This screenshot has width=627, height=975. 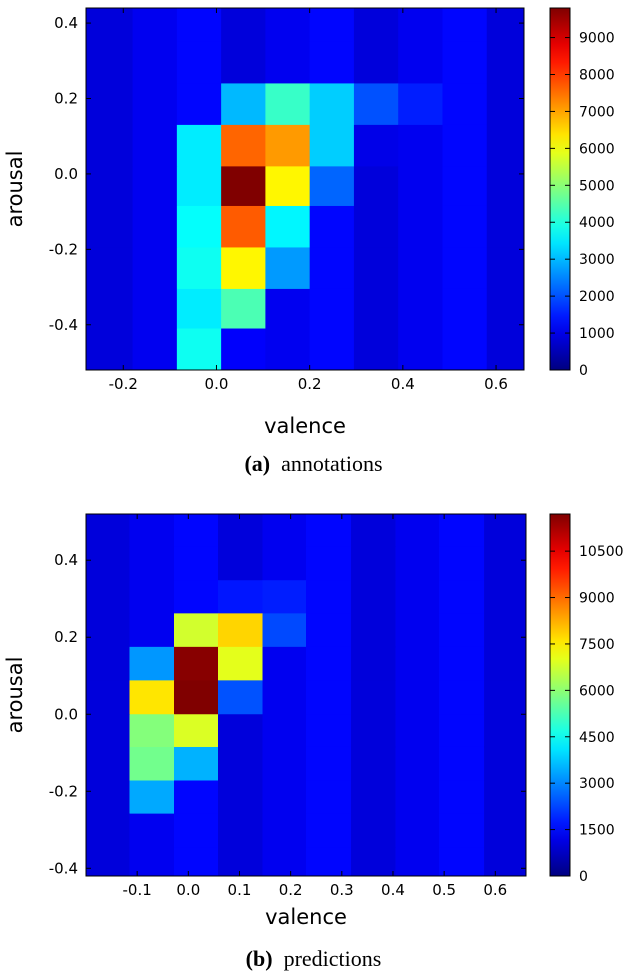 I want to click on y-tick-label: -0.4, so click(x=63, y=868).